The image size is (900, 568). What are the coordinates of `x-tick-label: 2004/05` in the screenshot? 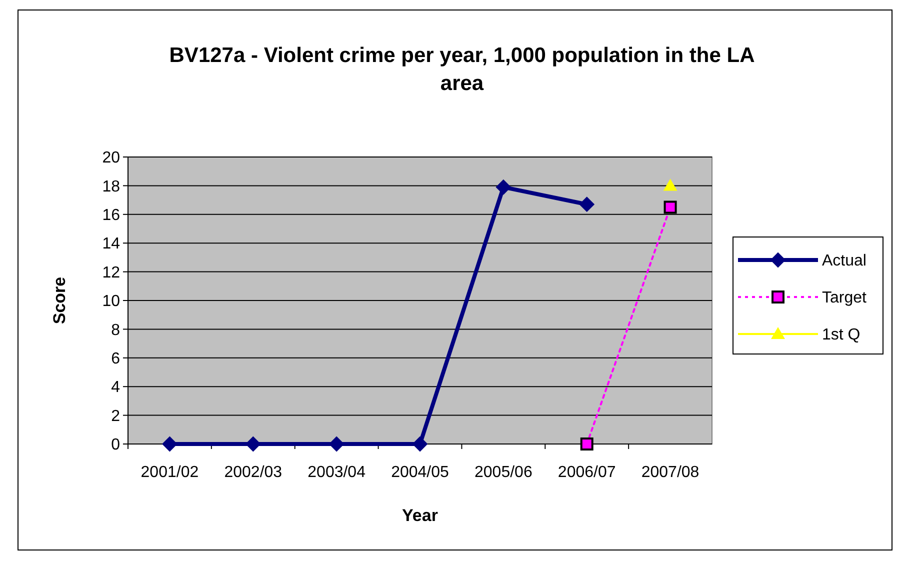 It's located at (420, 472).